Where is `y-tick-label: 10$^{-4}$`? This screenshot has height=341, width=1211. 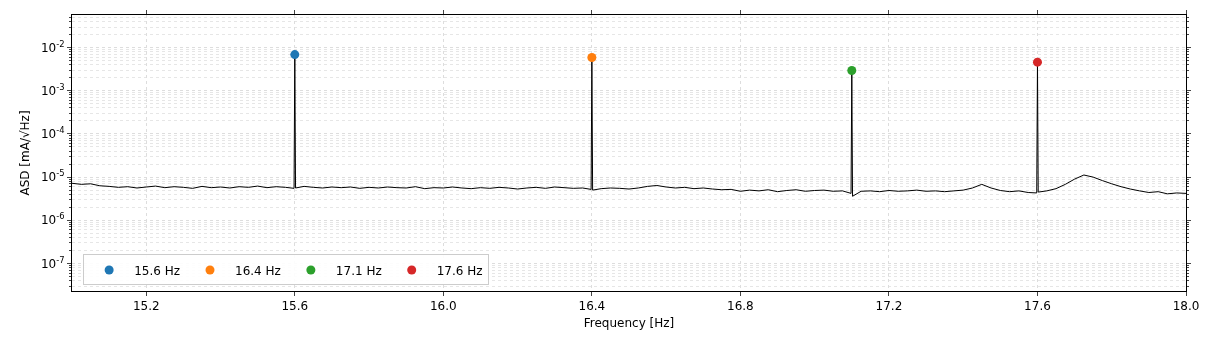 y-tick-label: 10$^{-4}$ is located at coordinates (52, 133).